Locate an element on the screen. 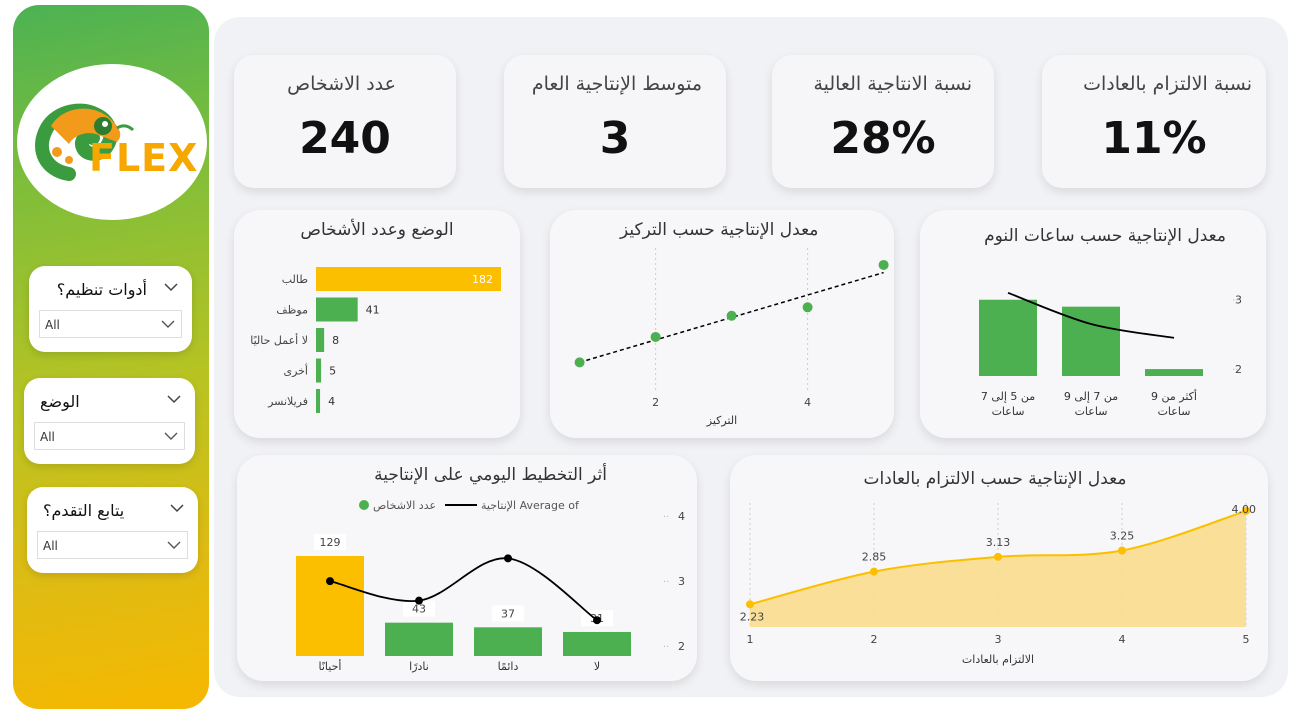 The width and height of the screenshot is (1305, 725). kpi-label: نسبة الالتزام بالعادات is located at coordinates (1167, 84).